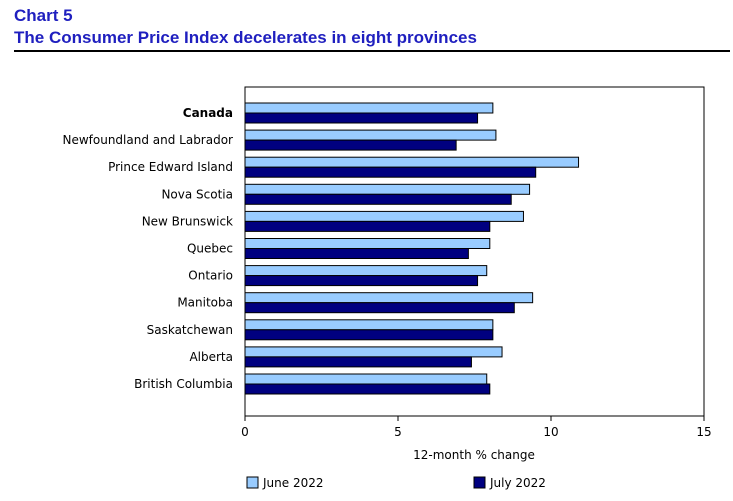 The image size is (733, 501). Describe the element at coordinates (210, 249) in the screenshot. I see `category-label-quebec: Quebec` at that location.